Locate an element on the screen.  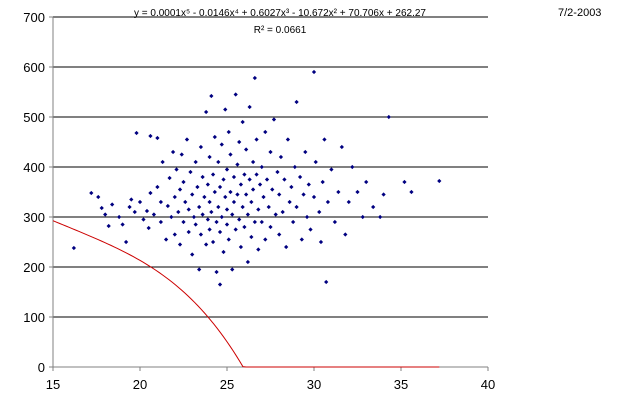
x-tick-label: 15 is located at coordinates (53, 384).